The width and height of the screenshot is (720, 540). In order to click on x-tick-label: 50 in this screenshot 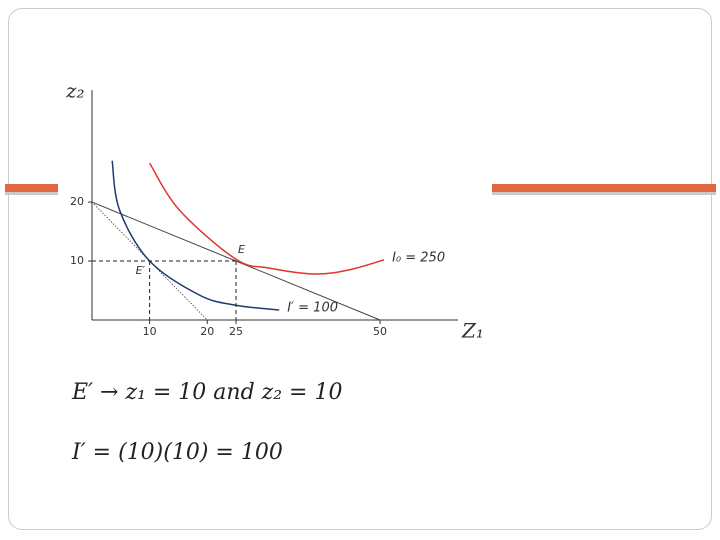, I will do `click(380, 331)`.